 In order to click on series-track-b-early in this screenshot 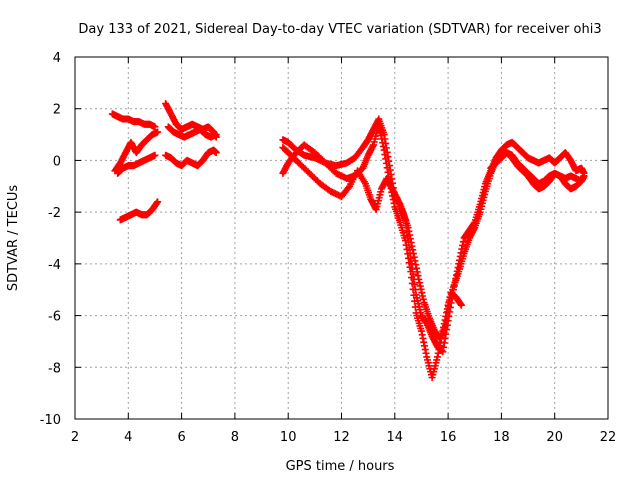, I will do `click(136, 151)`.